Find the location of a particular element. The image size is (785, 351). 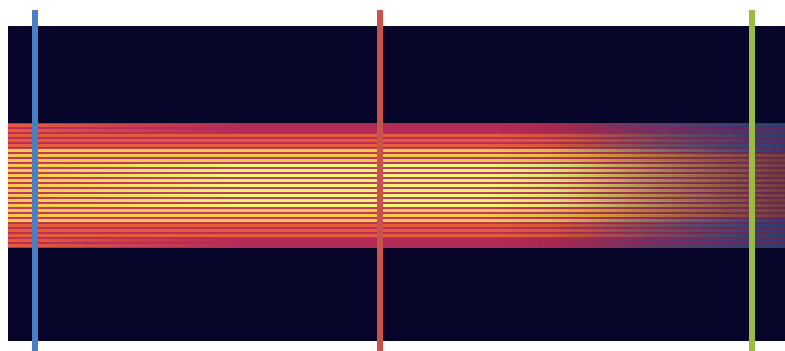

green-marker is located at coordinates (752, 180).